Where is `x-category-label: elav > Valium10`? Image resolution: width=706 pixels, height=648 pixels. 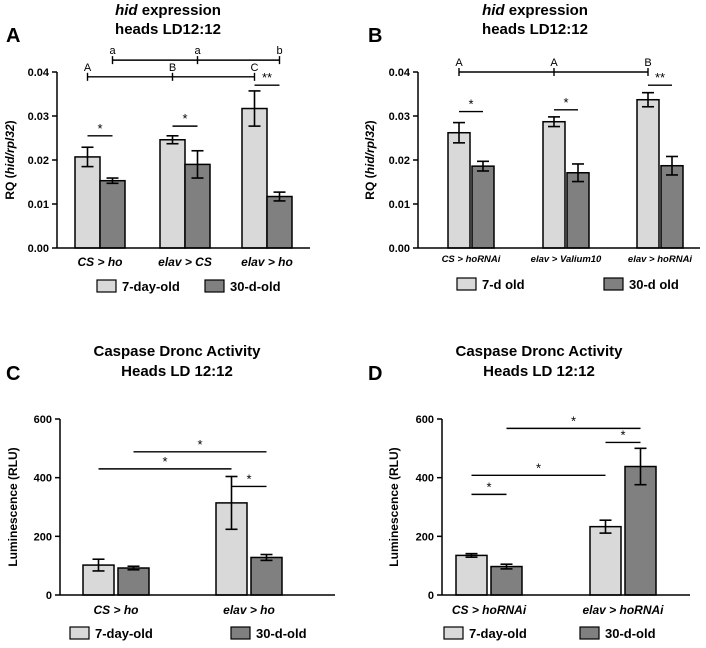
x-category-label: elav > Valium10 is located at coordinates (566, 259).